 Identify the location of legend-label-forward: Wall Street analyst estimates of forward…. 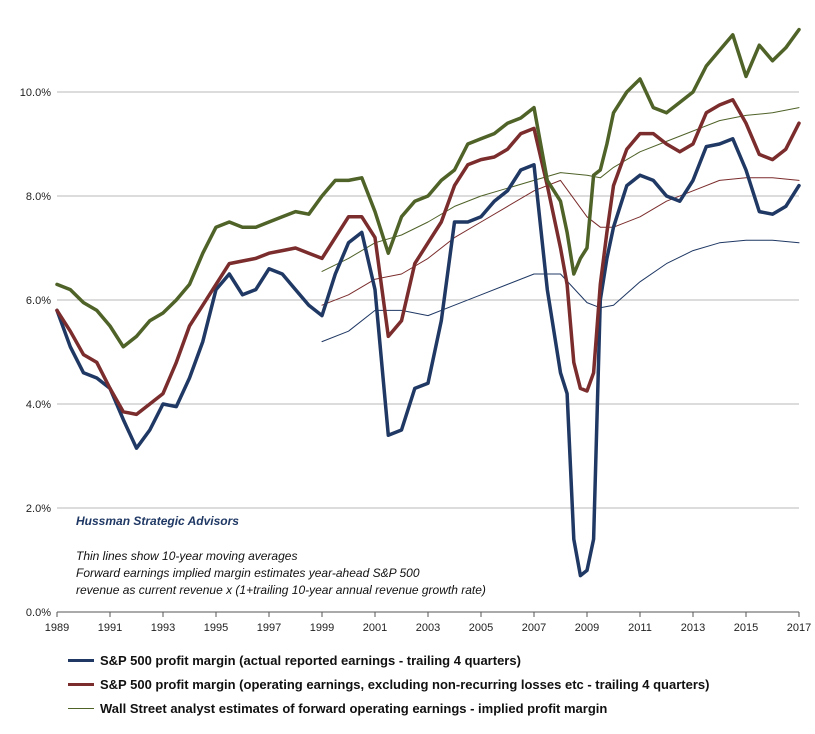
(354, 708).